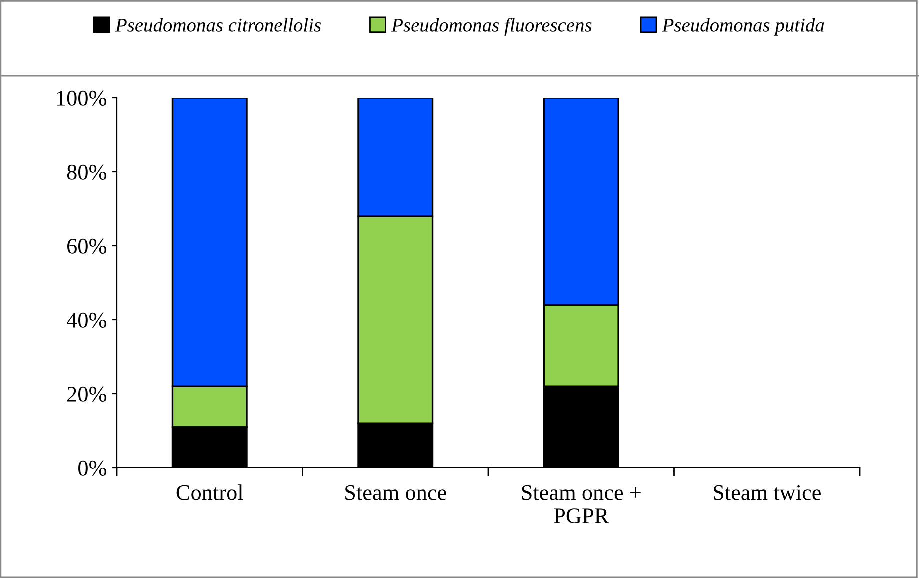 The image size is (919, 578). What do you see at coordinates (86, 320) in the screenshot?
I see `y-tick-label: 40%` at bounding box center [86, 320].